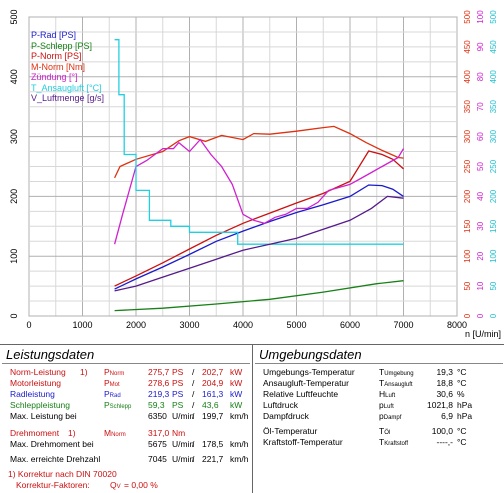  I want to click on env-symbol-sub: Ansaugluft, so click(398, 385).